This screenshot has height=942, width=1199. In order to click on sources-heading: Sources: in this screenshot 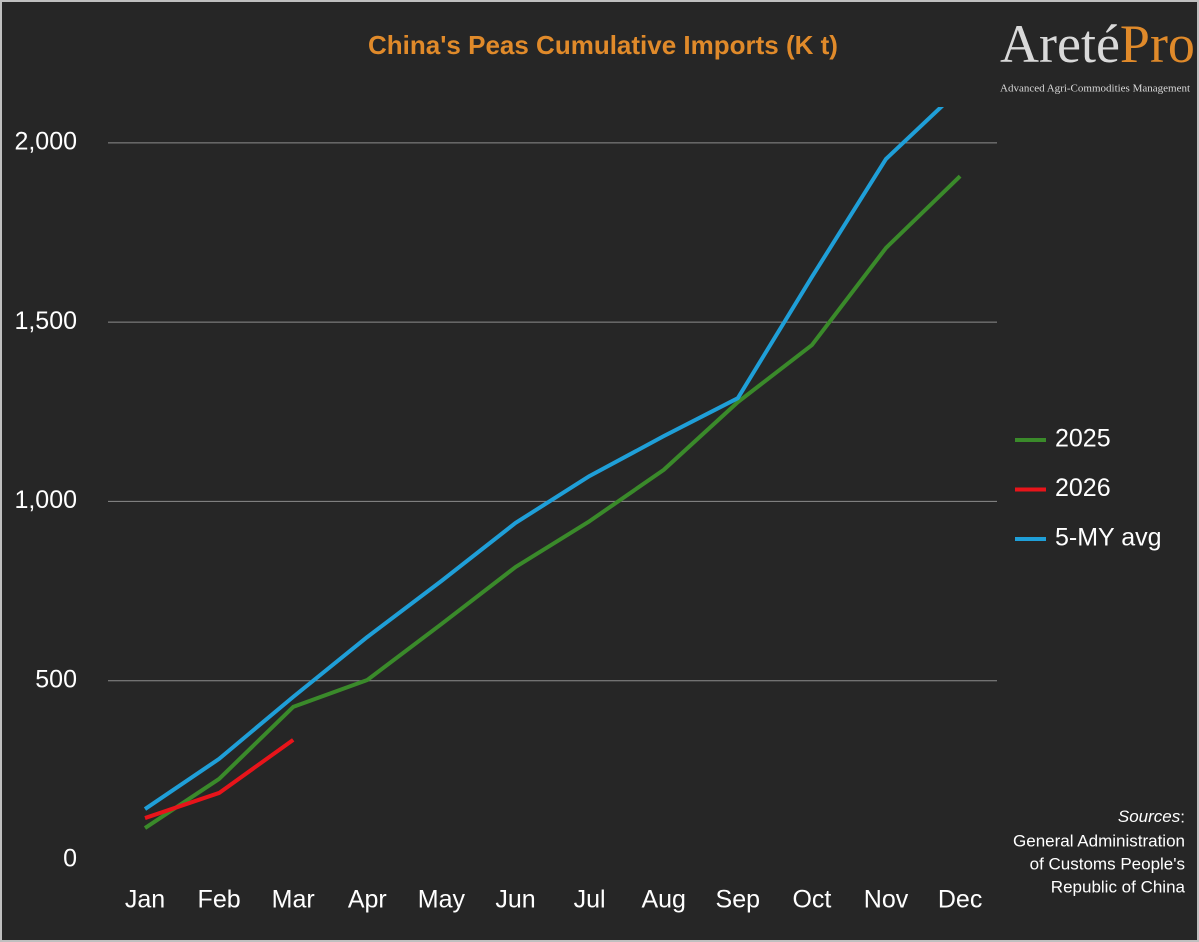, I will do `click(1151, 816)`.